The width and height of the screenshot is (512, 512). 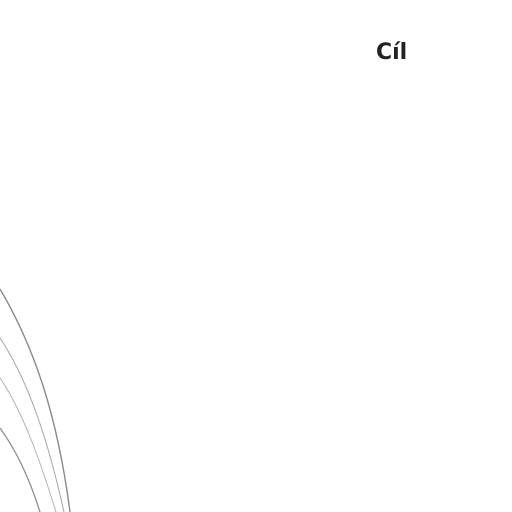 I want to click on page-title: Cíl, so click(x=392, y=52).